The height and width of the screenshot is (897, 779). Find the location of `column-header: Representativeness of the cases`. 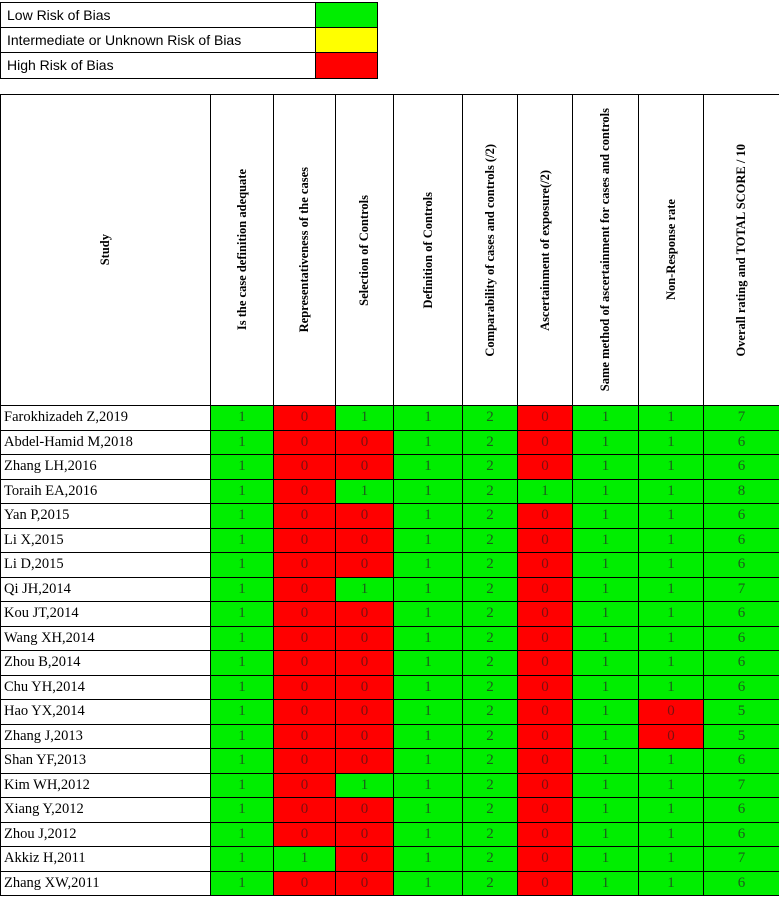

column-header: Representativeness of the cases is located at coordinates (304, 250).